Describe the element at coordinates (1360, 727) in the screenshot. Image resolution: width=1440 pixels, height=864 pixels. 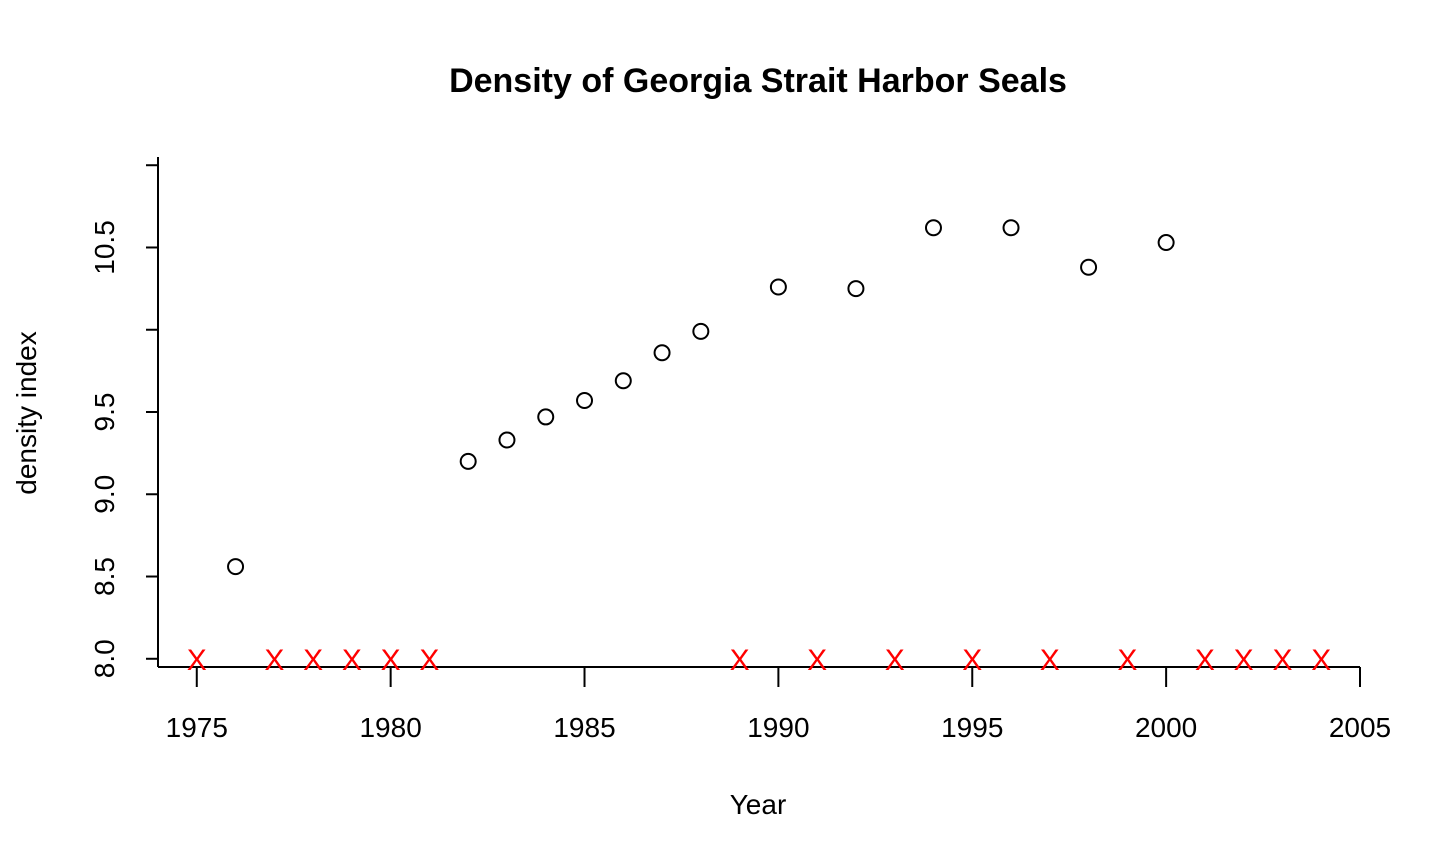
I see `x-tick-label: 2005` at that location.